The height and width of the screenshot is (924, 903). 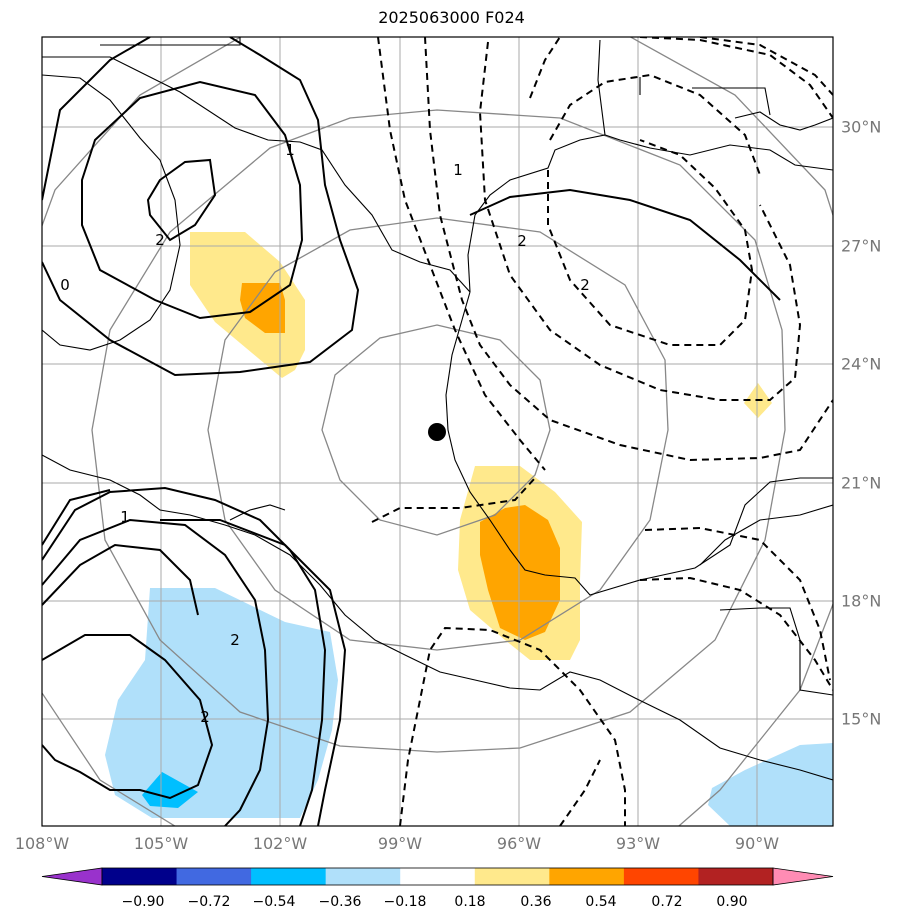 I want to click on lon-label: 96°W, so click(x=519, y=843).